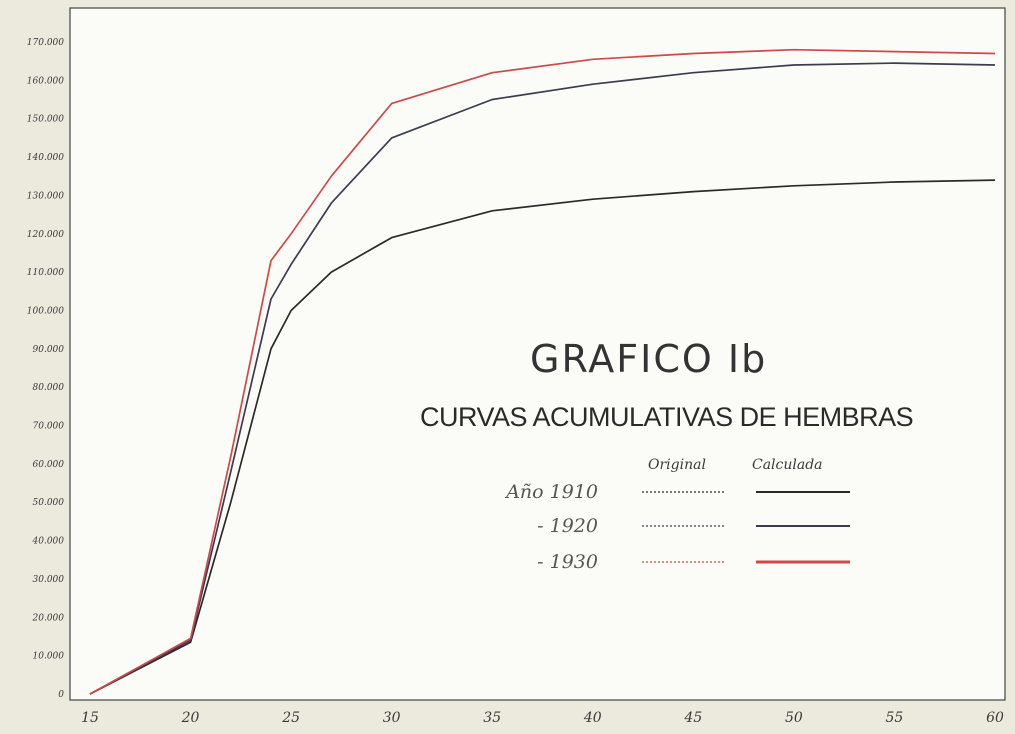  I want to click on x-tick-label: 45, so click(692, 718).